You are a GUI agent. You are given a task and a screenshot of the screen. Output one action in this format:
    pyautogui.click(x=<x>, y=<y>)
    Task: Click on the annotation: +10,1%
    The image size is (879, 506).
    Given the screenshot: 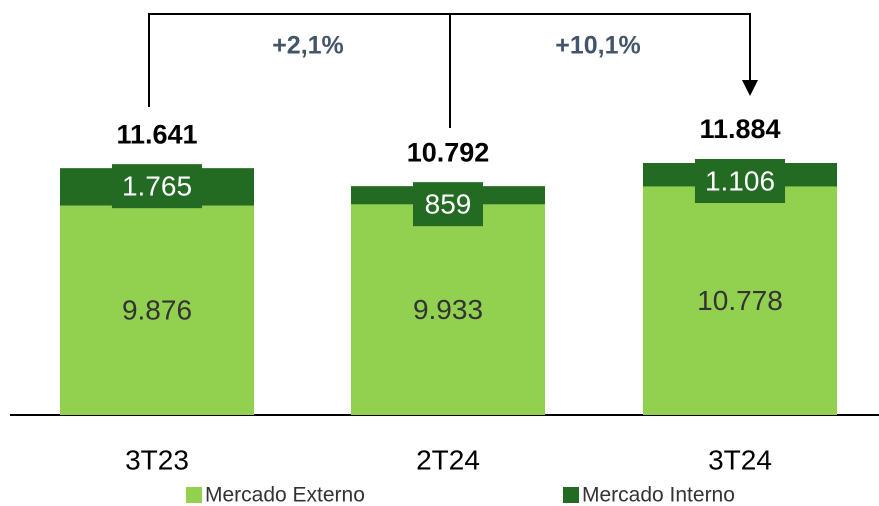 What is the action you would take?
    pyautogui.click(x=598, y=46)
    